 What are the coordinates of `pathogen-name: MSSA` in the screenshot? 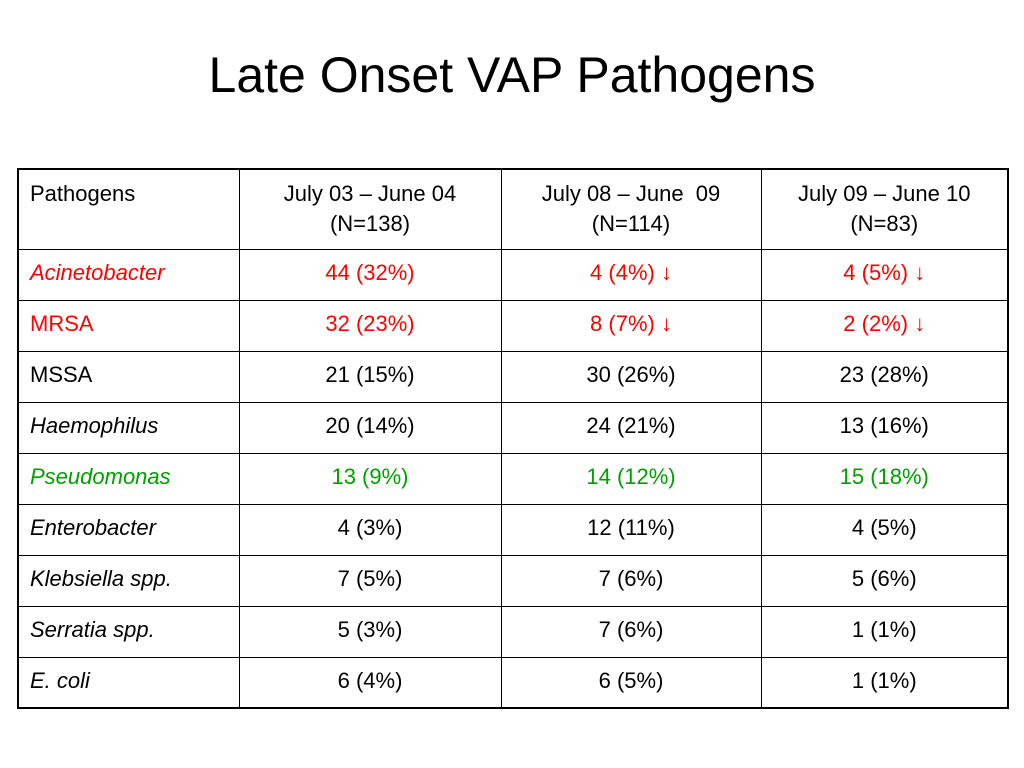 It's located at (128, 376).